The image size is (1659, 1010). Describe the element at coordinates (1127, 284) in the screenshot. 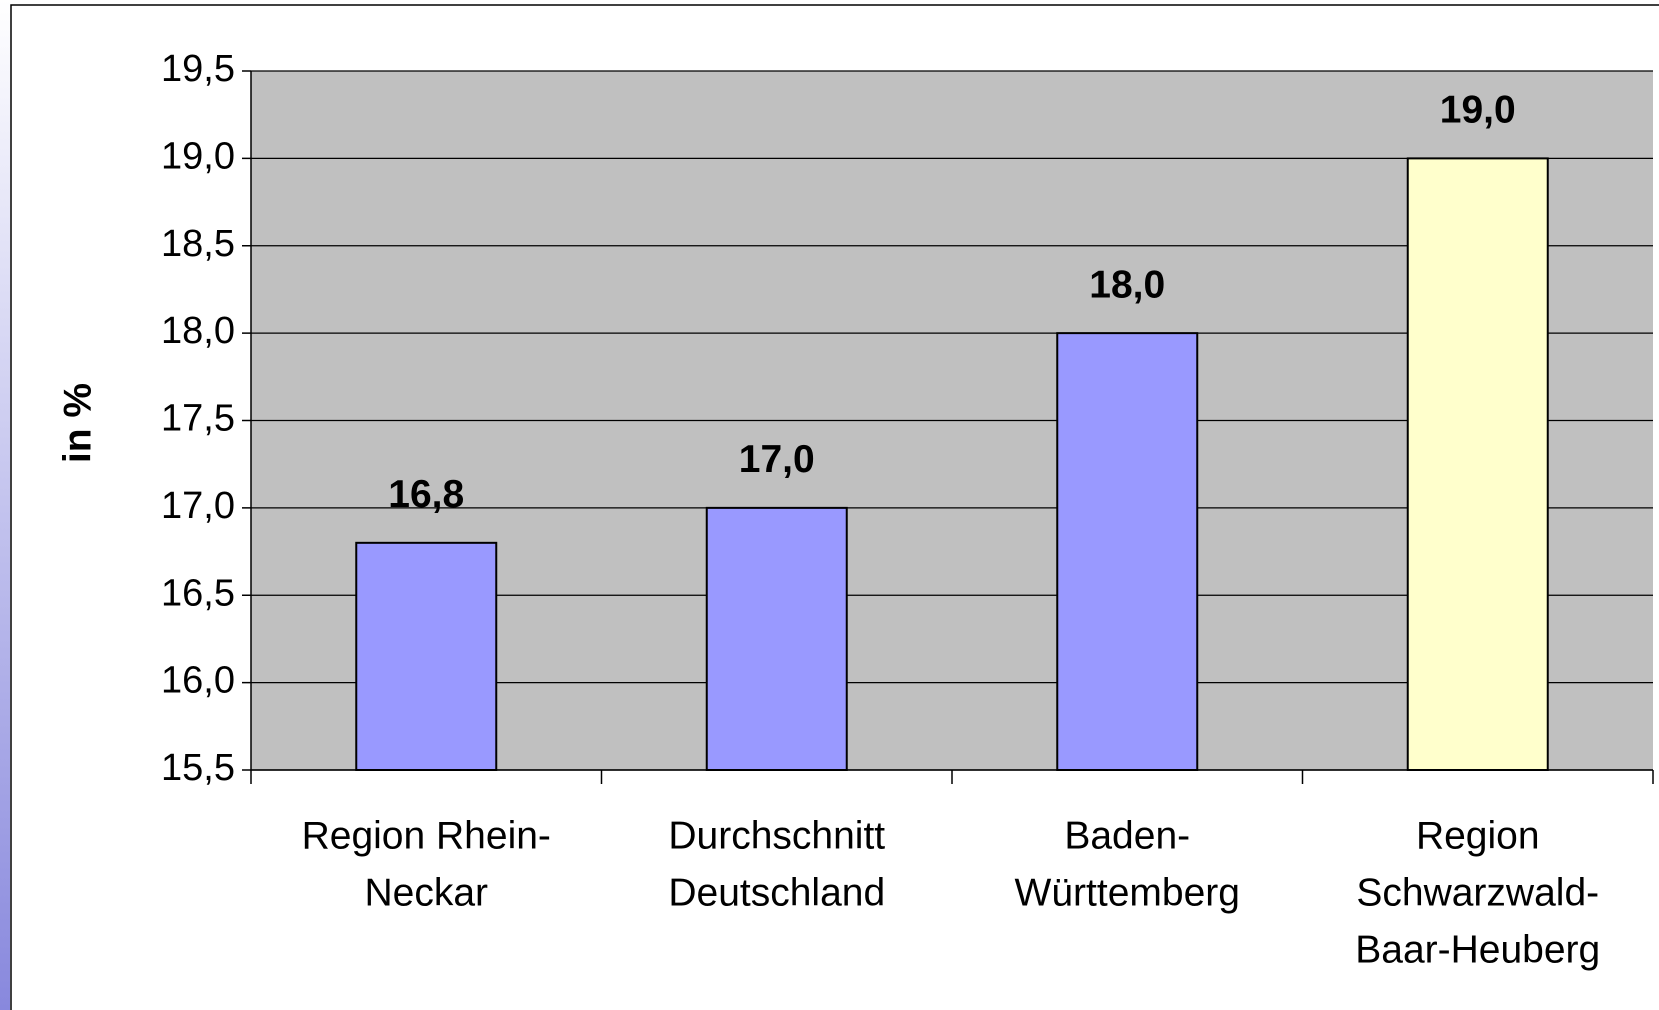

I see `value-label: 18,0` at that location.